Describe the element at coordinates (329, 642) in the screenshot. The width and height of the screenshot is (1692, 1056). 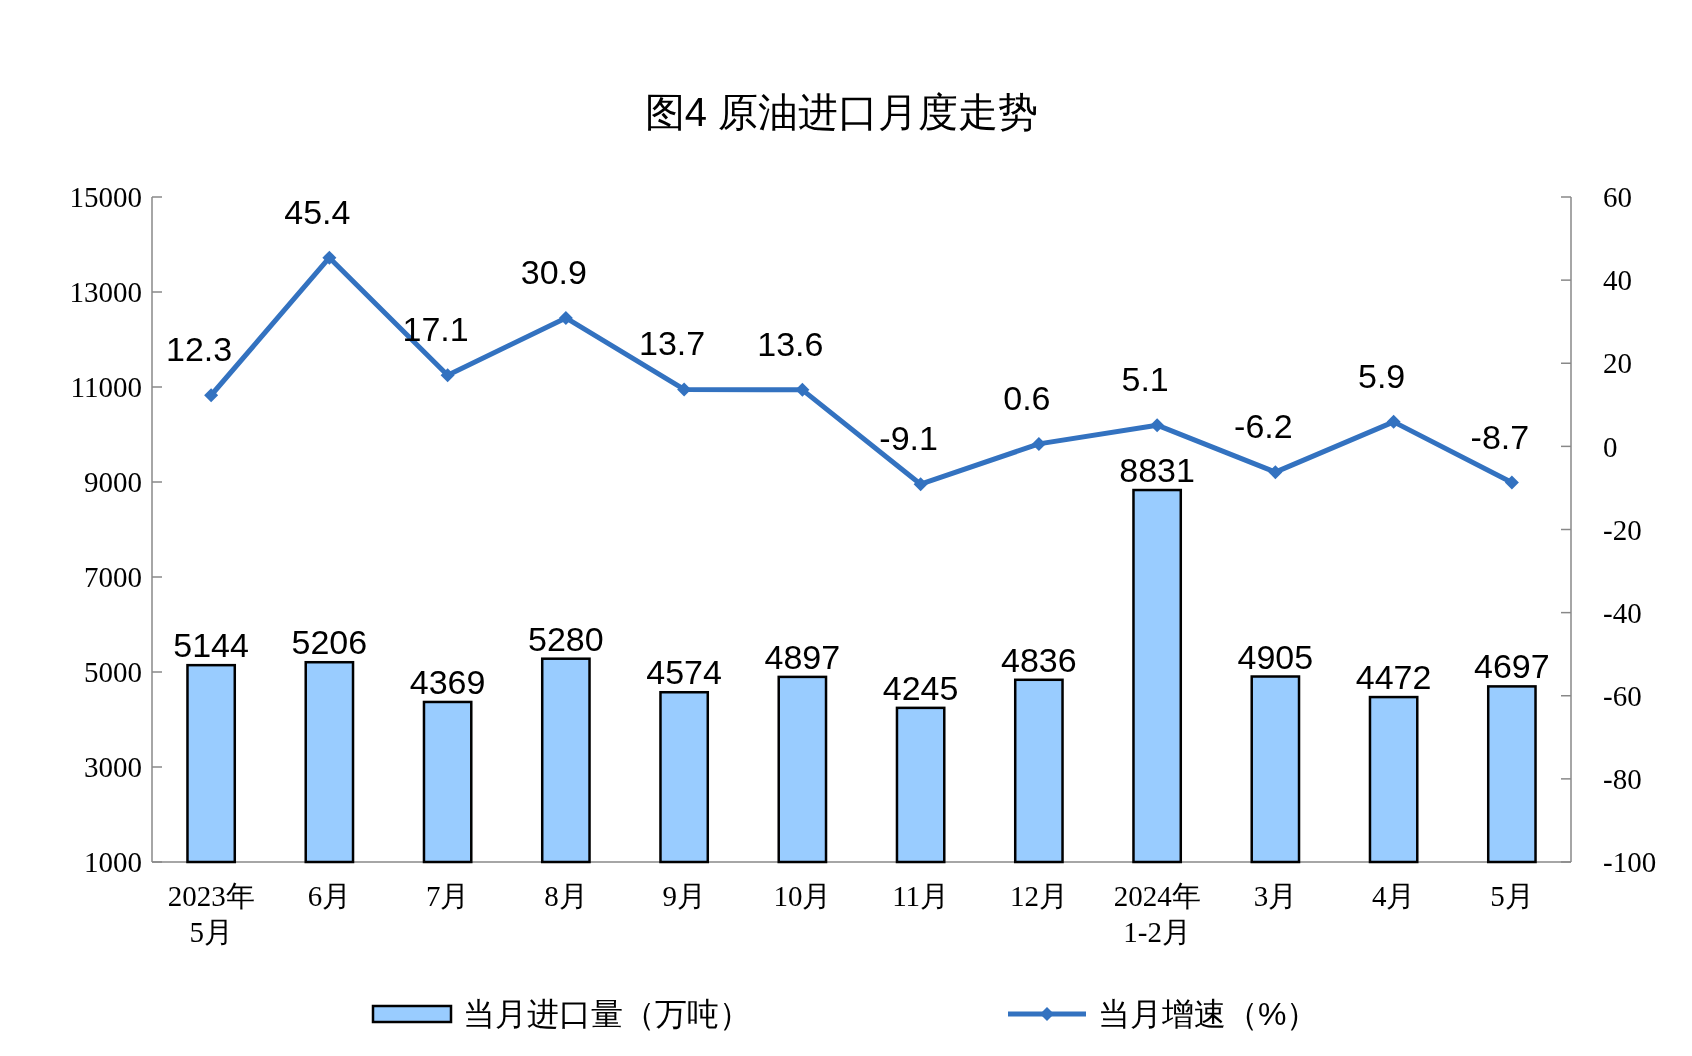
I see `data-label: 5206` at that location.